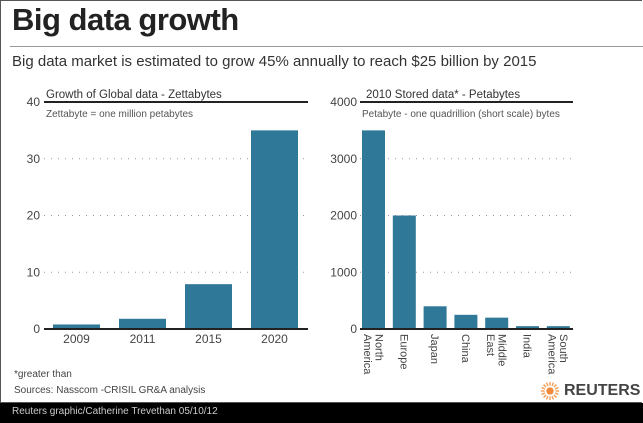  I want to click on x-tick-label: 2011, so click(143, 339).